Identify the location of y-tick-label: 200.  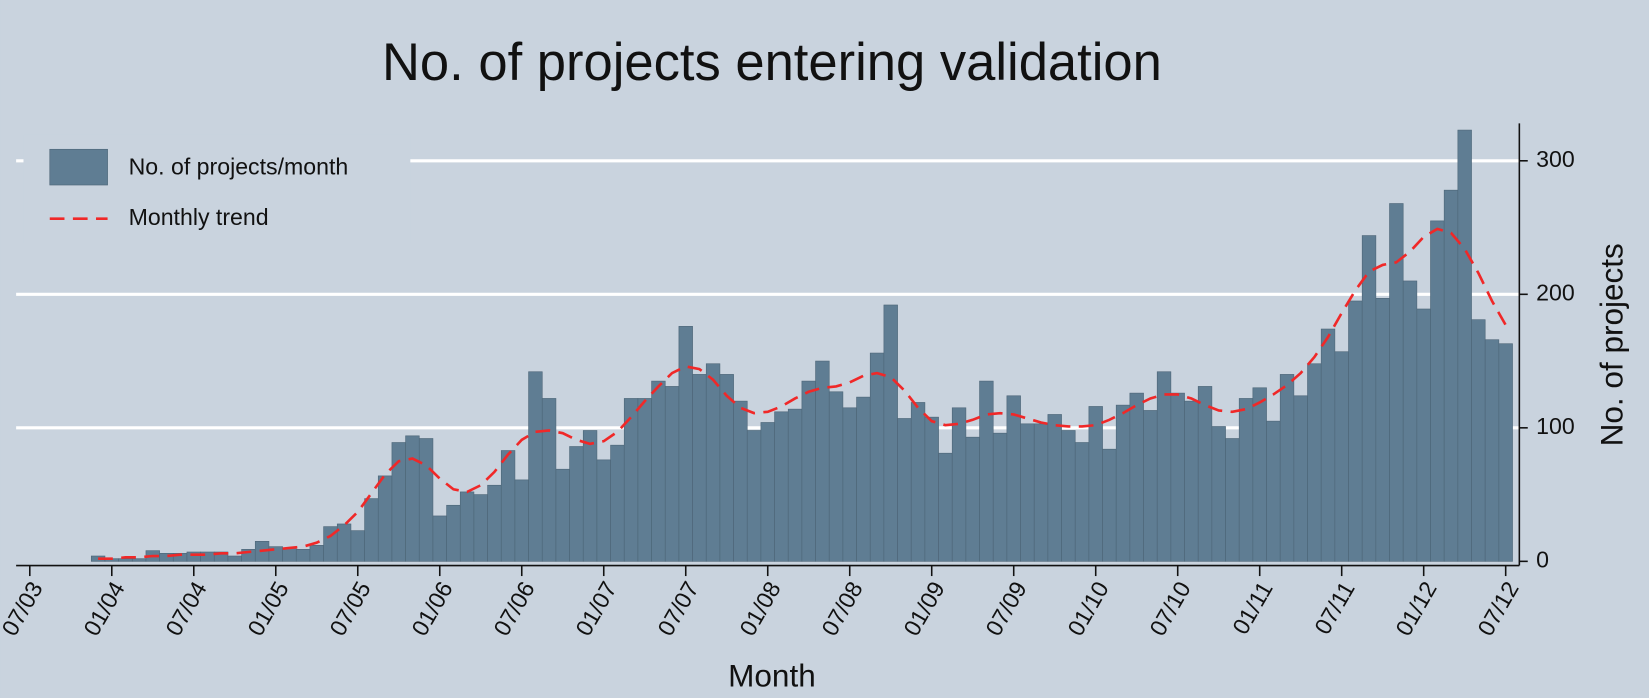
(1555, 292).